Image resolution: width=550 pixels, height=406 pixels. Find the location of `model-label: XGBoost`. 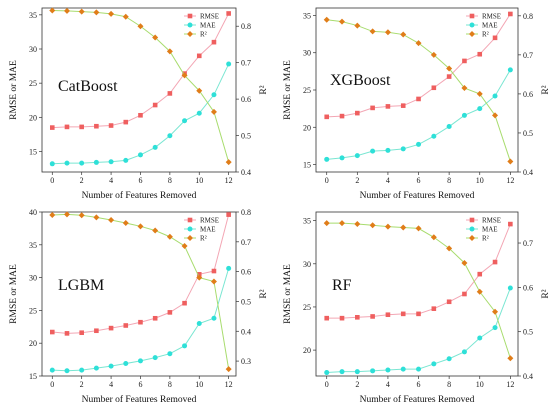

model-label: XGBoost is located at coordinates (360, 80).